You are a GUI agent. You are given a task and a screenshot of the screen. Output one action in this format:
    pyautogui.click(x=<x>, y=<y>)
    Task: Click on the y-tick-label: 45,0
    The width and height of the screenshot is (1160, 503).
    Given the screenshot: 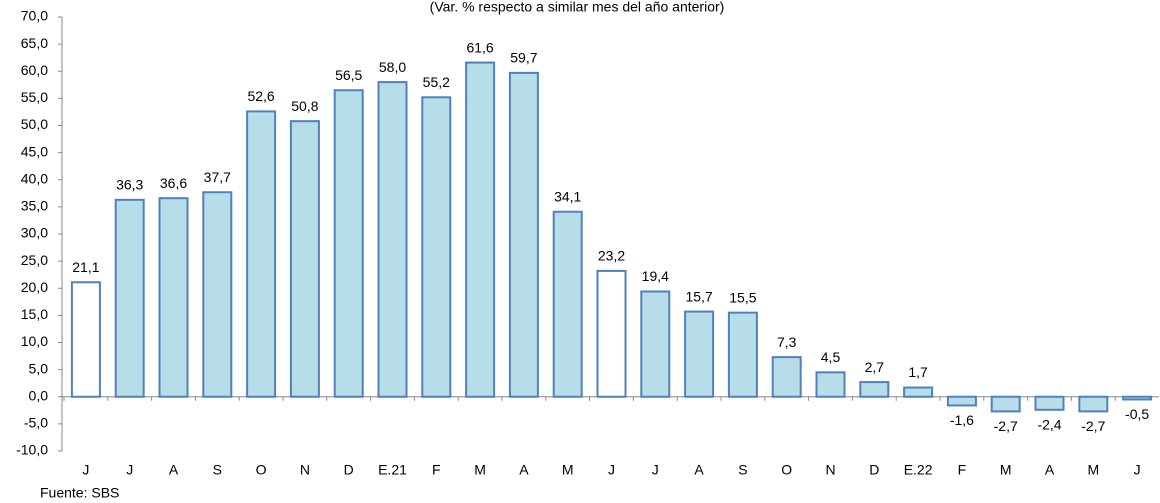 What is the action you would take?
    pyautogui.click(x=34, y=151)
    